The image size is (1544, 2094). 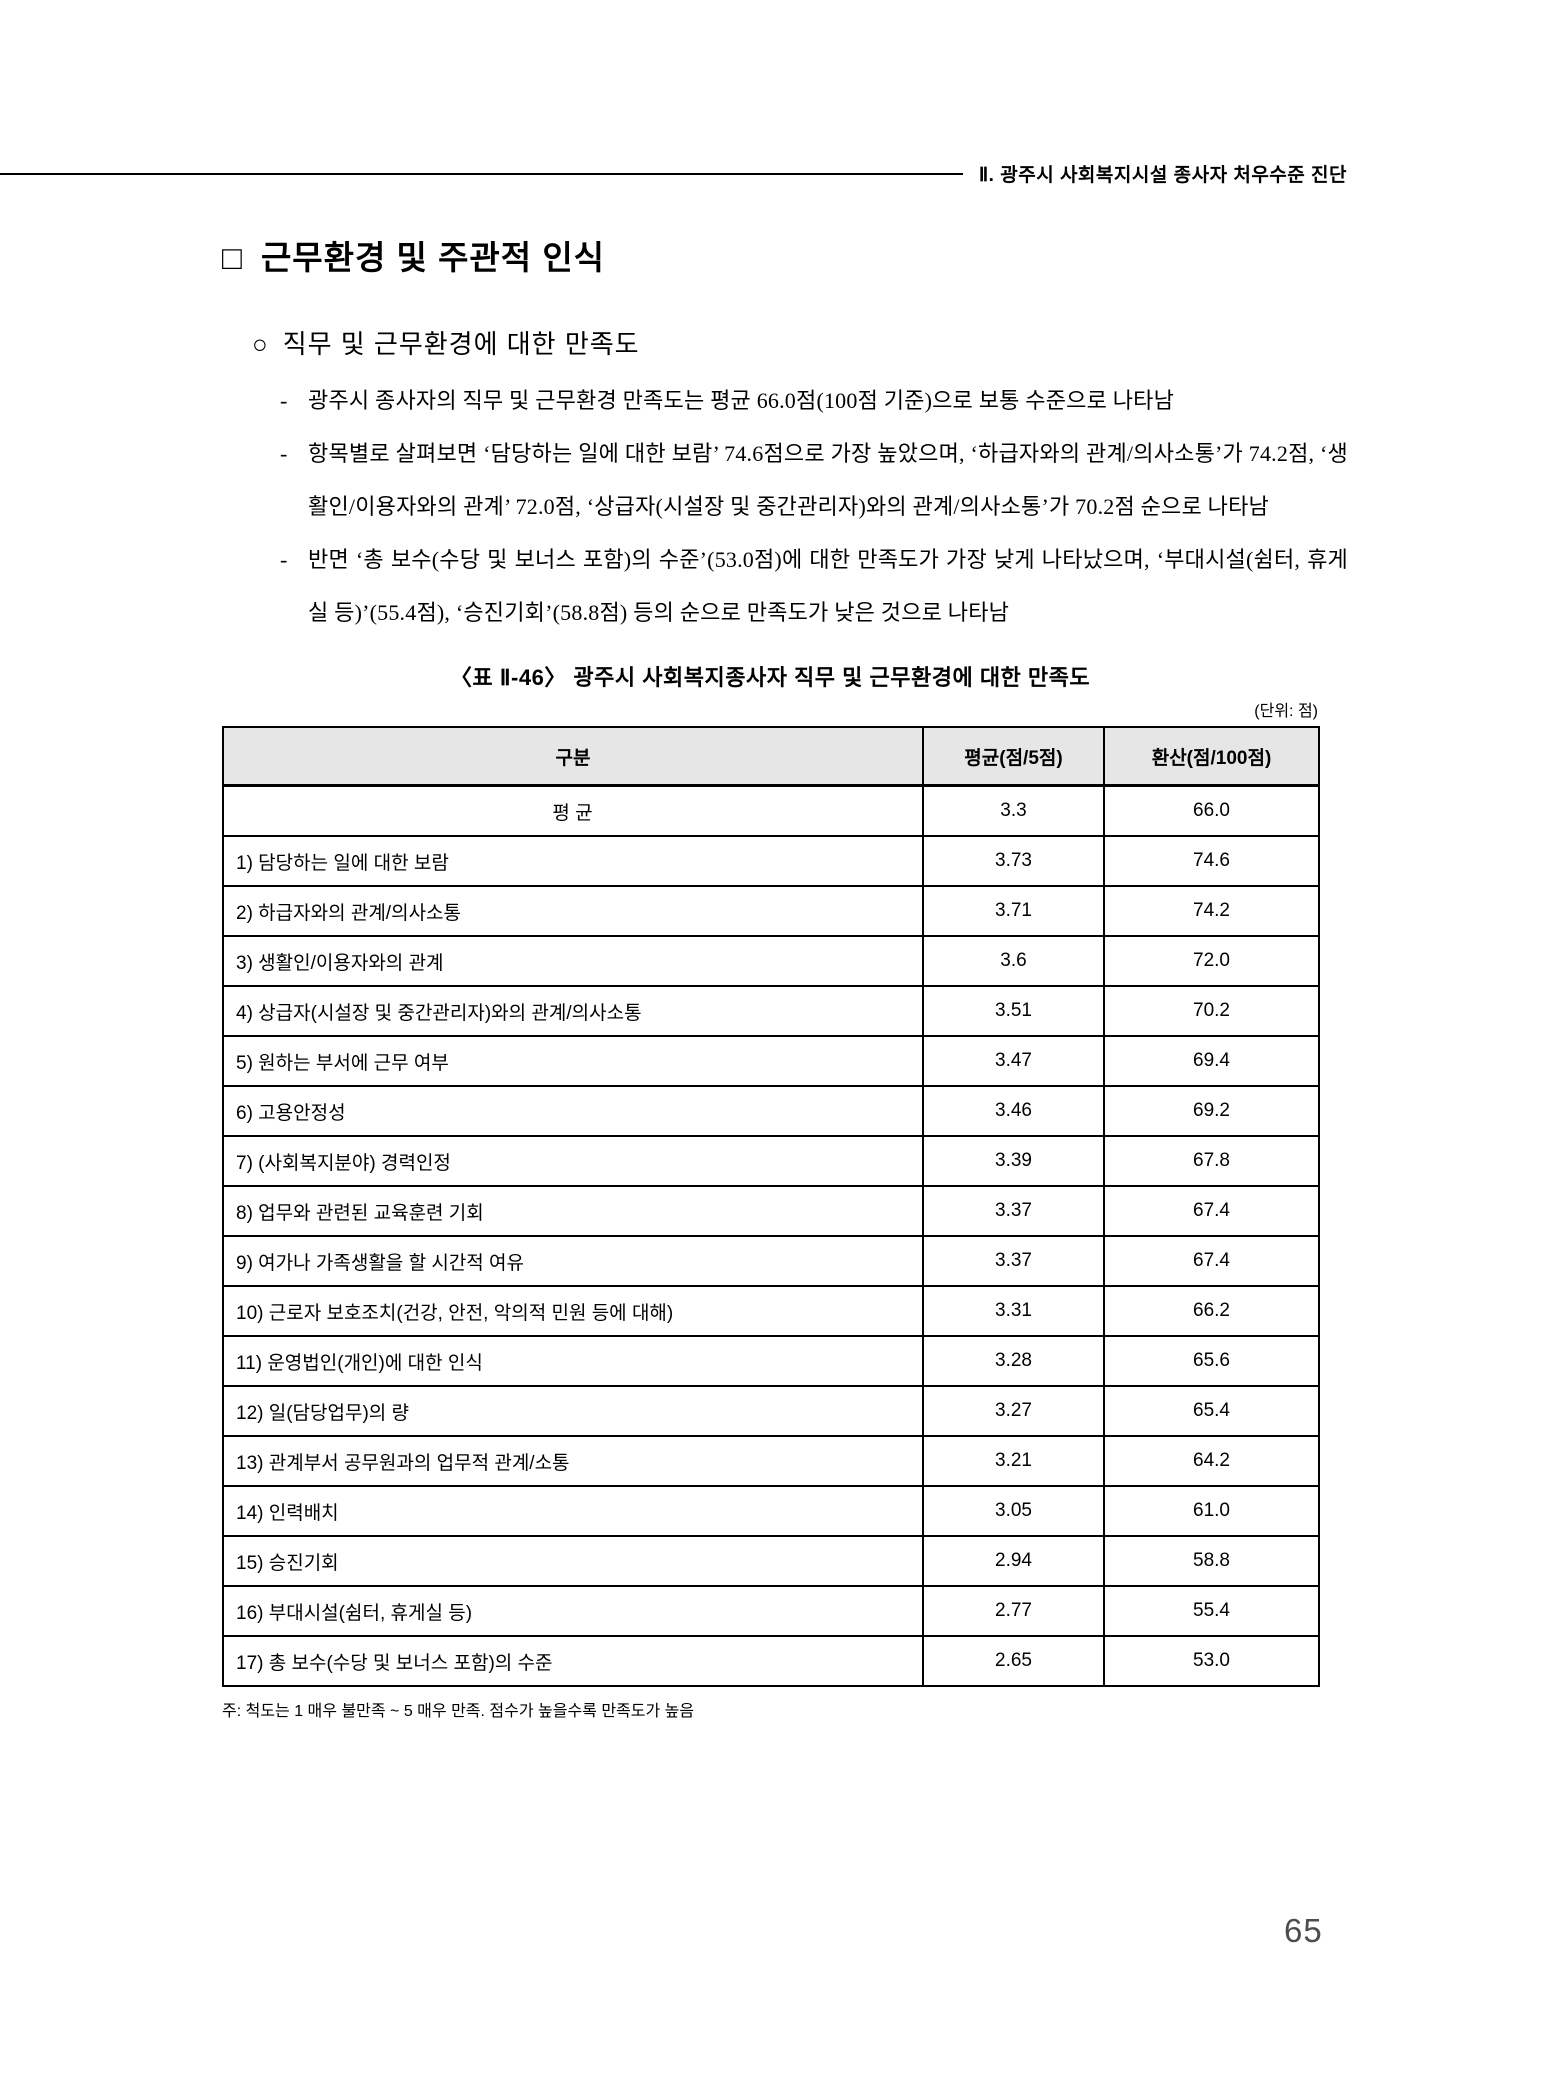 What do you see at coordinates (1013, 1511) in the screenshot?
I see `average-score-cell: 3.05` at bounding box center [1013, 1511].